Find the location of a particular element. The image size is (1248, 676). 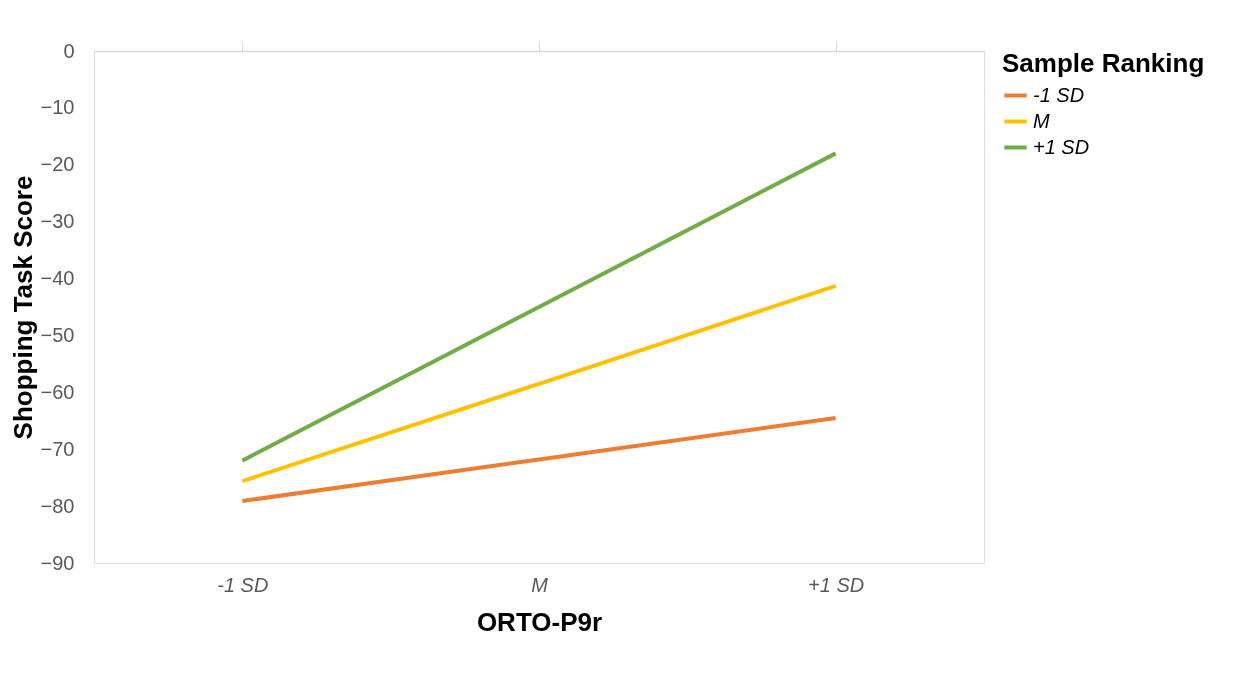

legend-label: -1 SD is located at coordinates (1059, 94).